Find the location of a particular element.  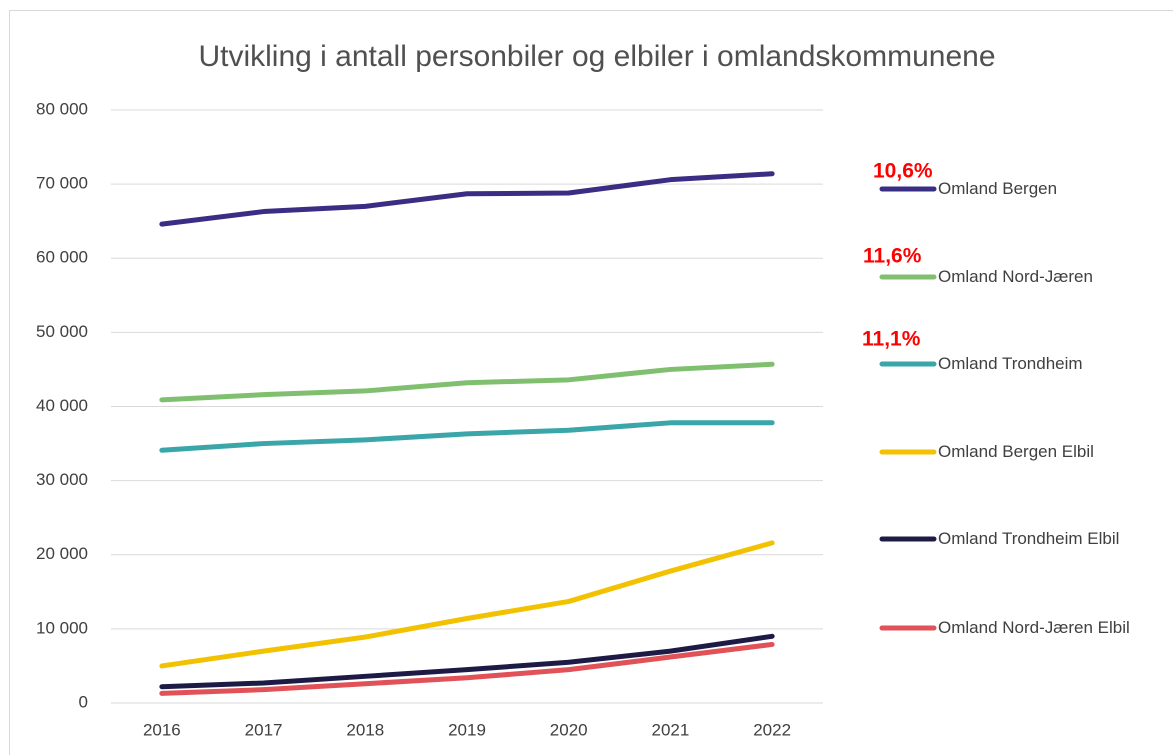

legend-label: Omland Bergen Elbil is located at coordinates (1016, 451).